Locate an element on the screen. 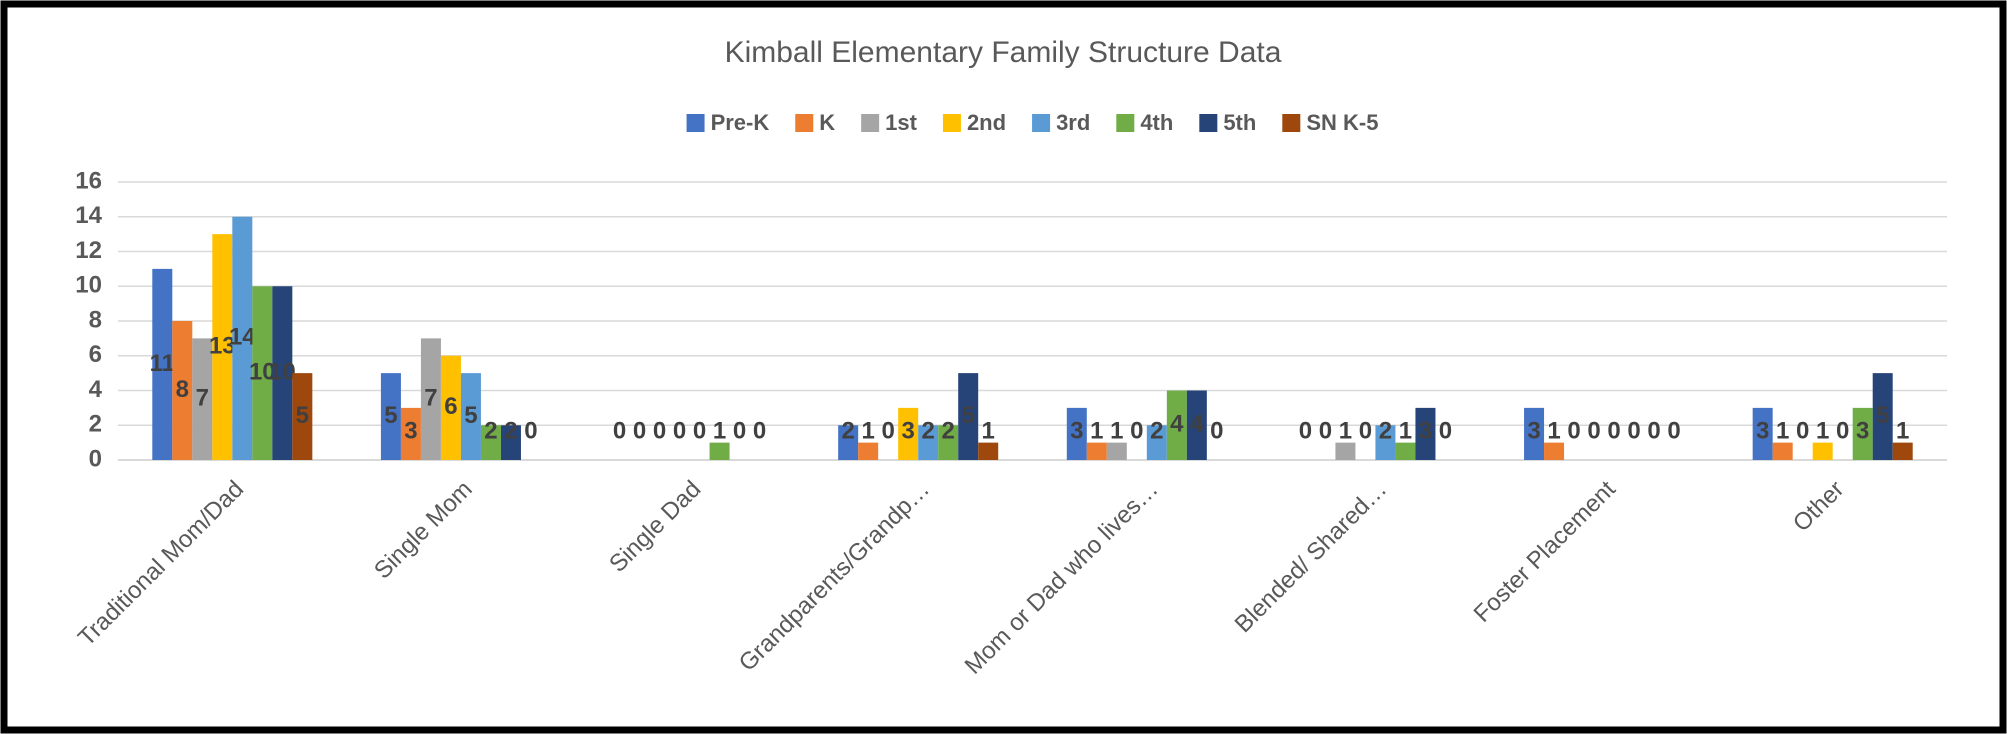  data-label: 6 is located at coordinates (450, 406).